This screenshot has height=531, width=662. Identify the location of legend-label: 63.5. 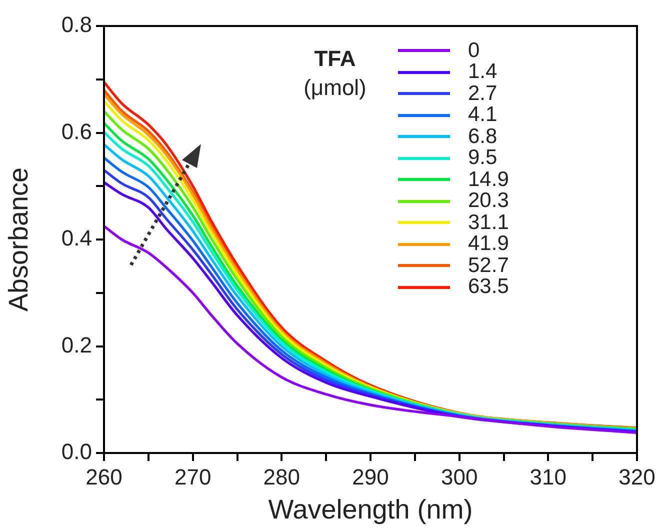
(488, 287).